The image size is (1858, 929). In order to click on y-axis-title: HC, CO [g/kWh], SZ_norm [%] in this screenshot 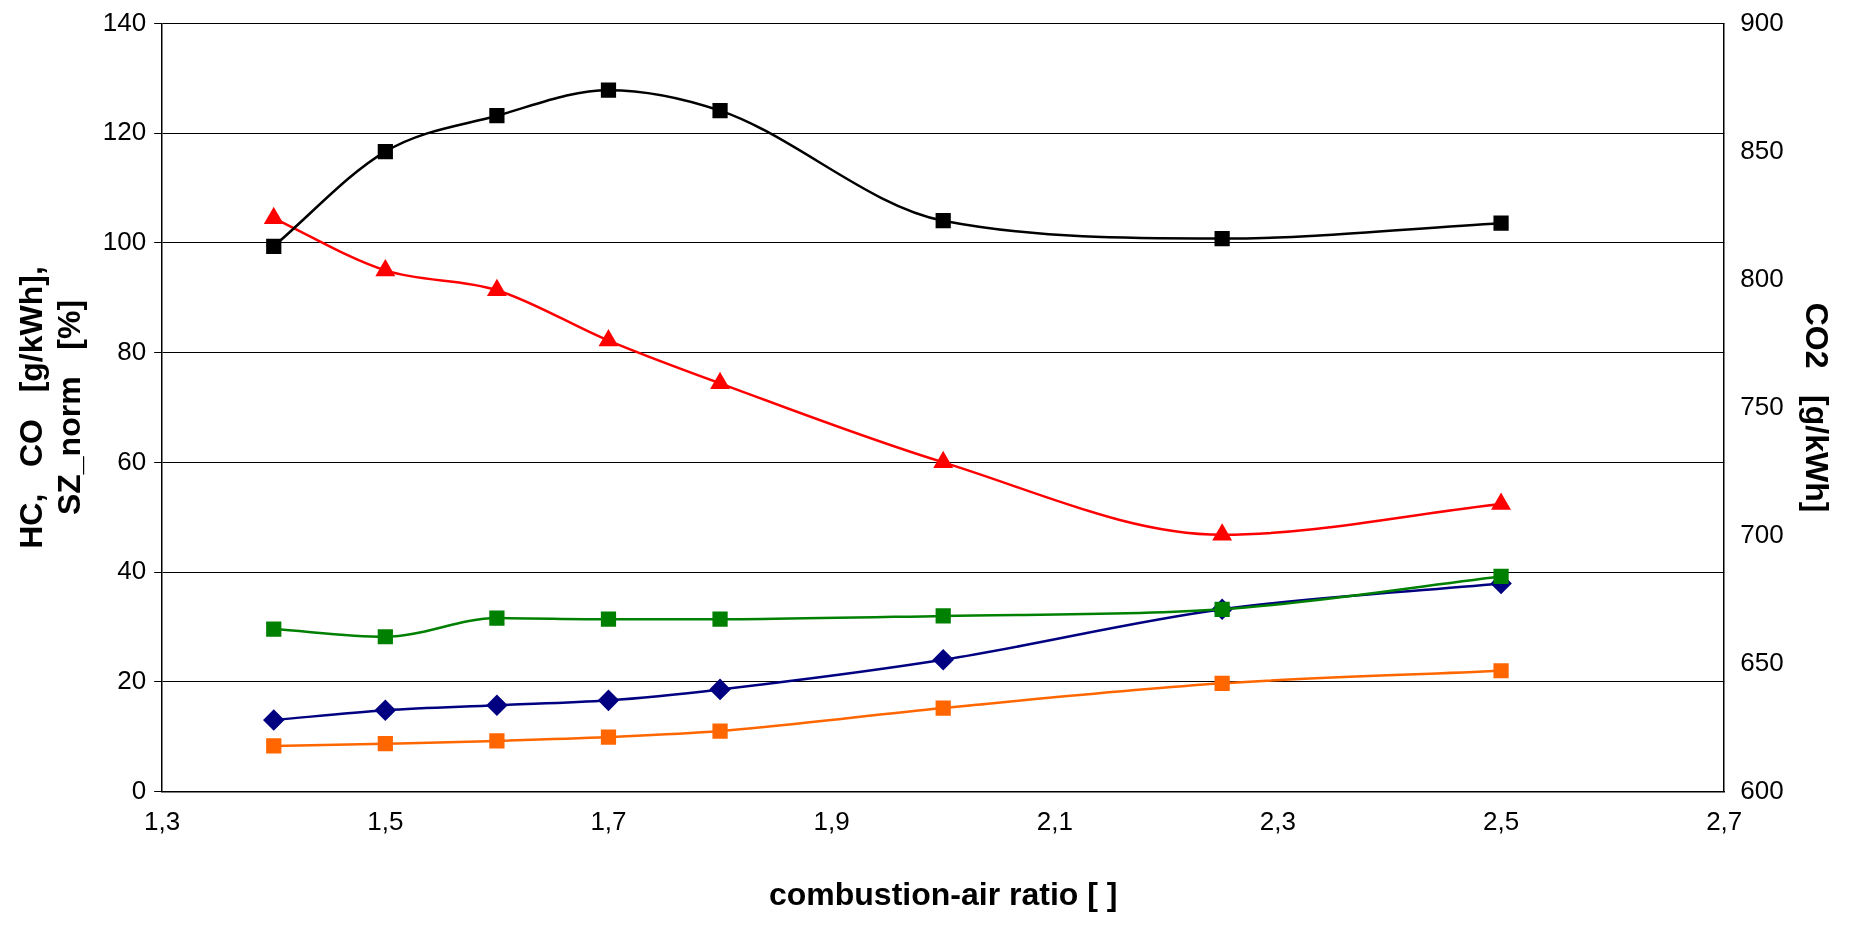, I will do `click(50, 407)`.